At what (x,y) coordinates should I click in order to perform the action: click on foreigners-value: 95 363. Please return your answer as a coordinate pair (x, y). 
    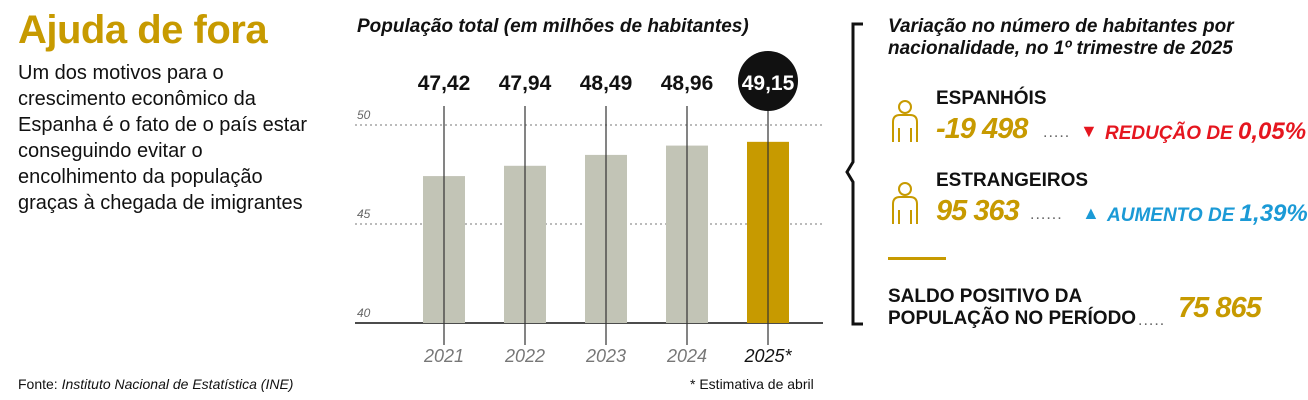
    Looking at the image, I should click on (978, 211).